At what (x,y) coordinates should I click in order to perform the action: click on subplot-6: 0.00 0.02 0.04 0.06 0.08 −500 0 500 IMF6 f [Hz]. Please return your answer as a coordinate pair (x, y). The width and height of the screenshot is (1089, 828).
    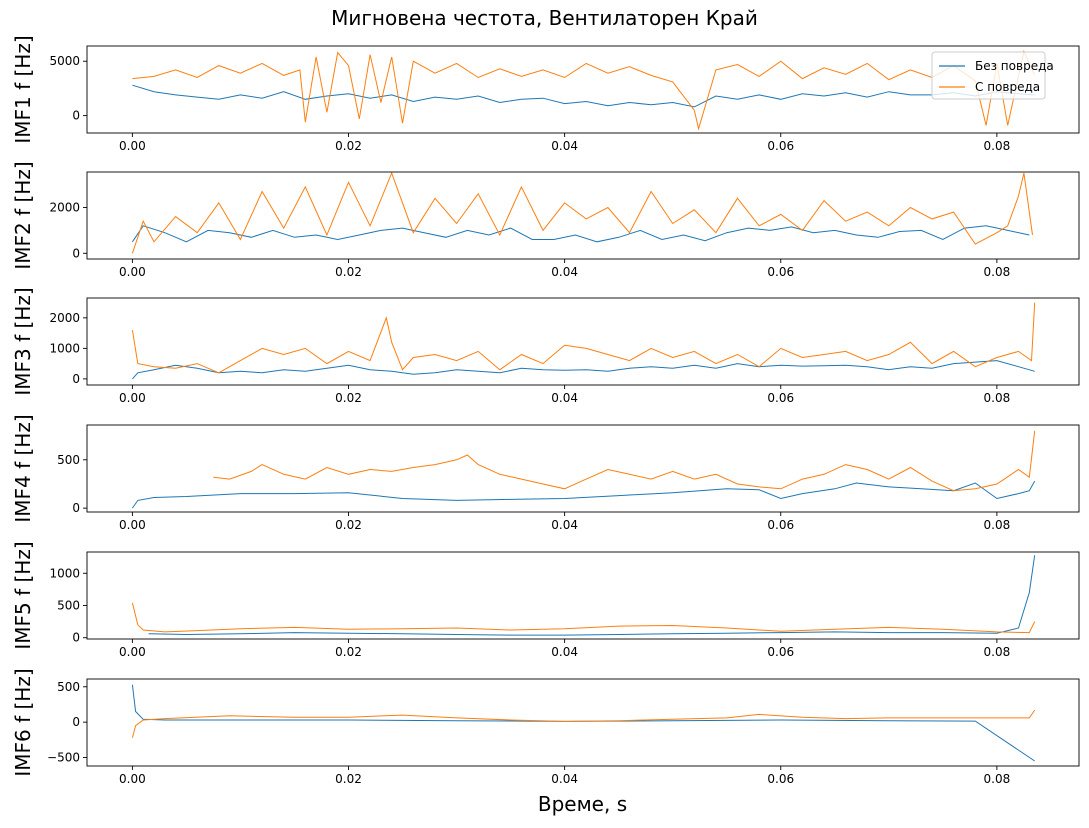
    Looking at the image, I should click on (545, 727).